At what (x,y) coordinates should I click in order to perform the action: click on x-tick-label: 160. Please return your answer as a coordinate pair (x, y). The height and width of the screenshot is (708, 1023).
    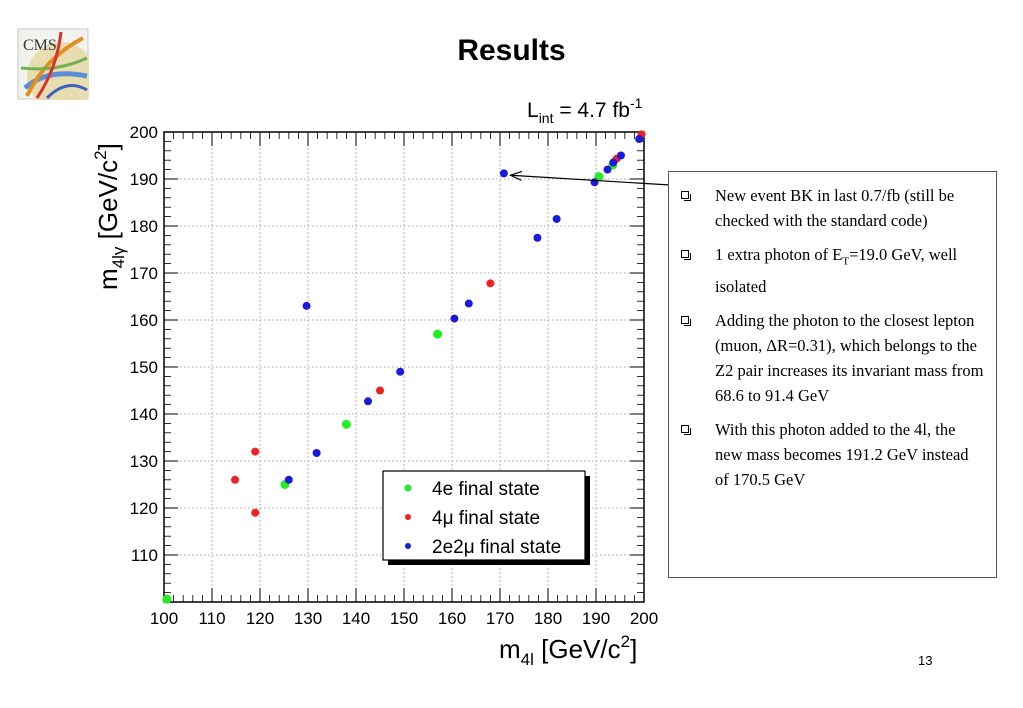
    Looking at the image, I should click on (452, 618).